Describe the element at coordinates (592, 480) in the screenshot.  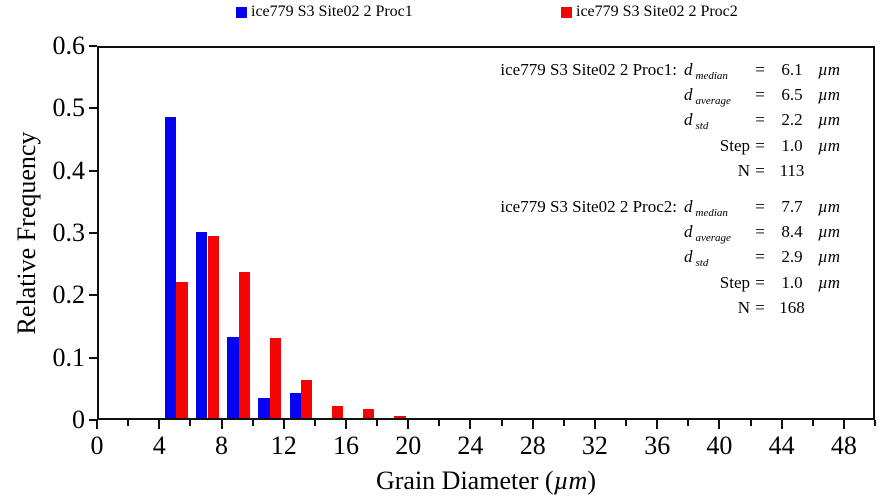
I see `x-axis-title-close: )` at that location.